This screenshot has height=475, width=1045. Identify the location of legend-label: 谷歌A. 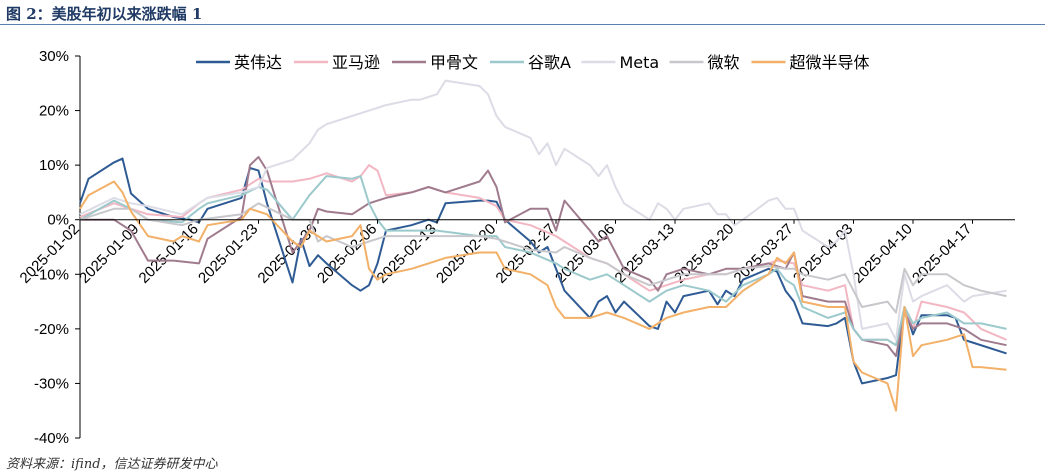
(549, 62).